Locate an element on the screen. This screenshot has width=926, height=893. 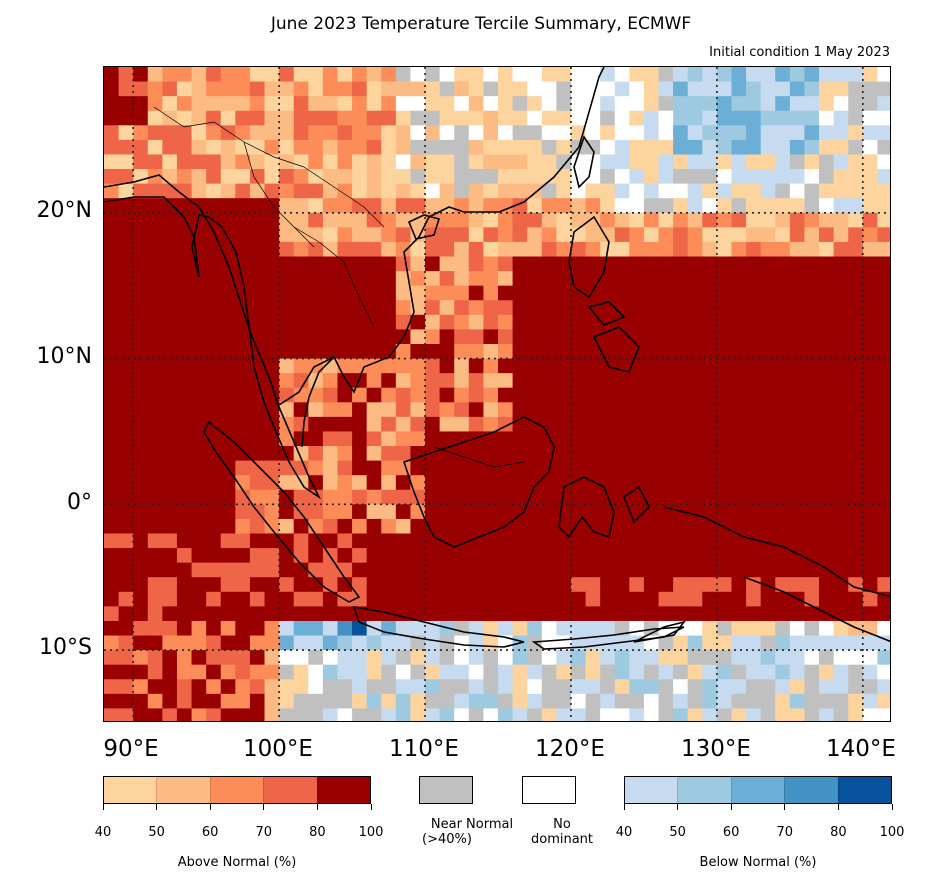
above-normal-caption: Above Normal (%) is located at coordinates (237, 862).